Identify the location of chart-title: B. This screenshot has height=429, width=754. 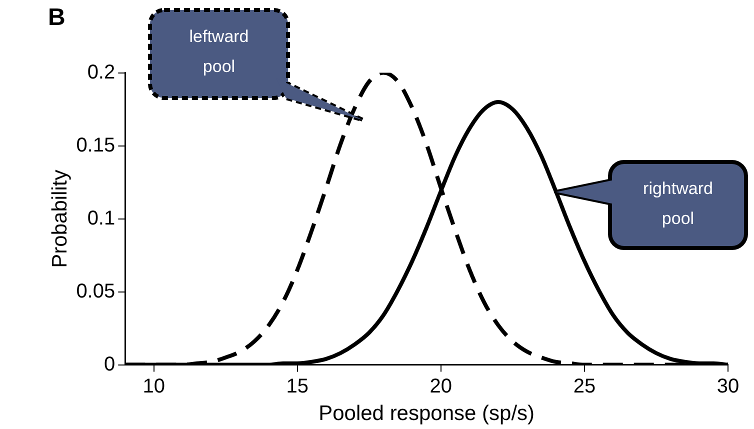
(57, 18).